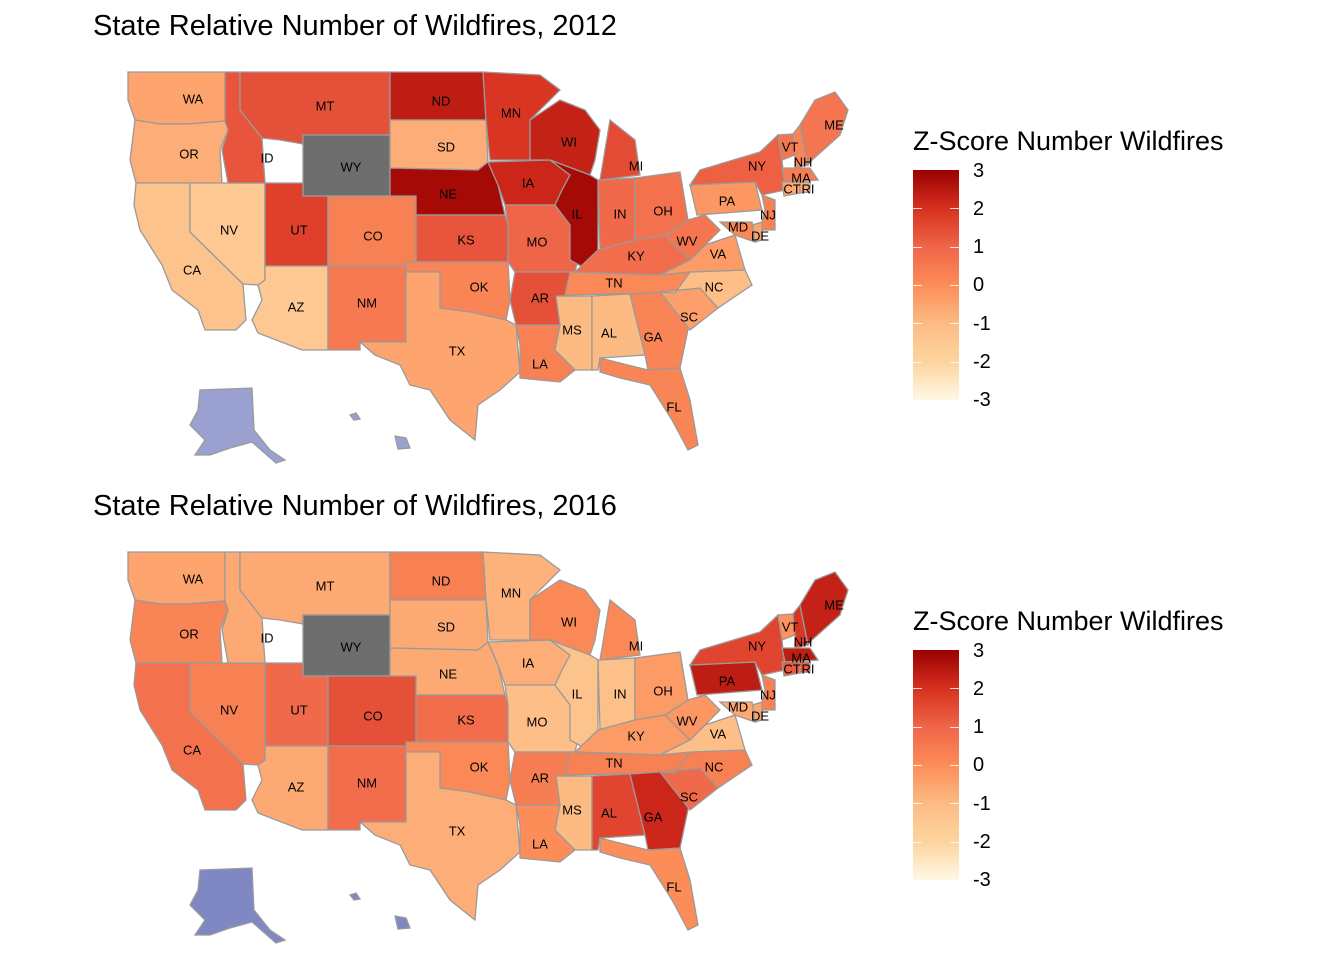 This screenshot has height=960, width=1344. Describe the element at coordinates (979, 285) in the screenshot. I see `legend-tick-label: 0` at that location.